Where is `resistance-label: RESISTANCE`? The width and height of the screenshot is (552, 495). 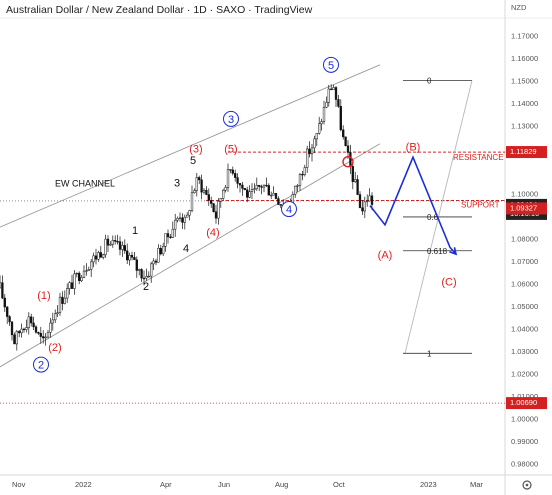
resistance-label: RESISTANCE is located at coordinates (478, 157).